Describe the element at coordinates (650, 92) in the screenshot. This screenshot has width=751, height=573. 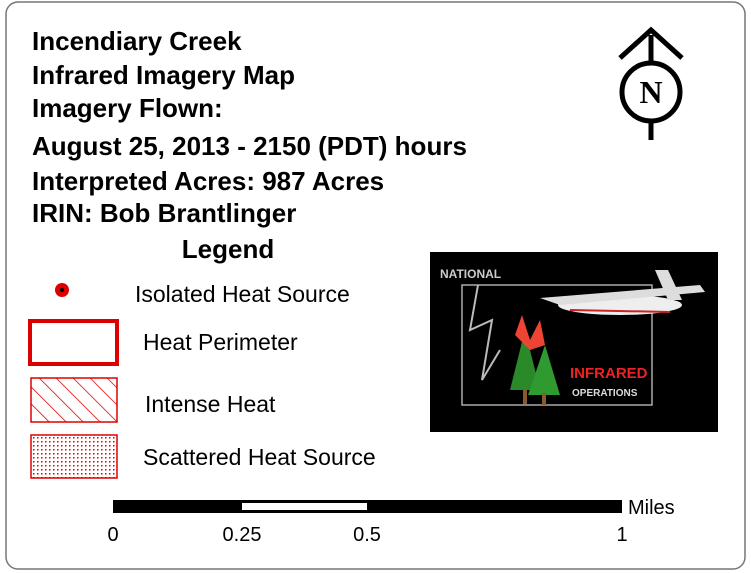
I see `north-label: N` at that location.